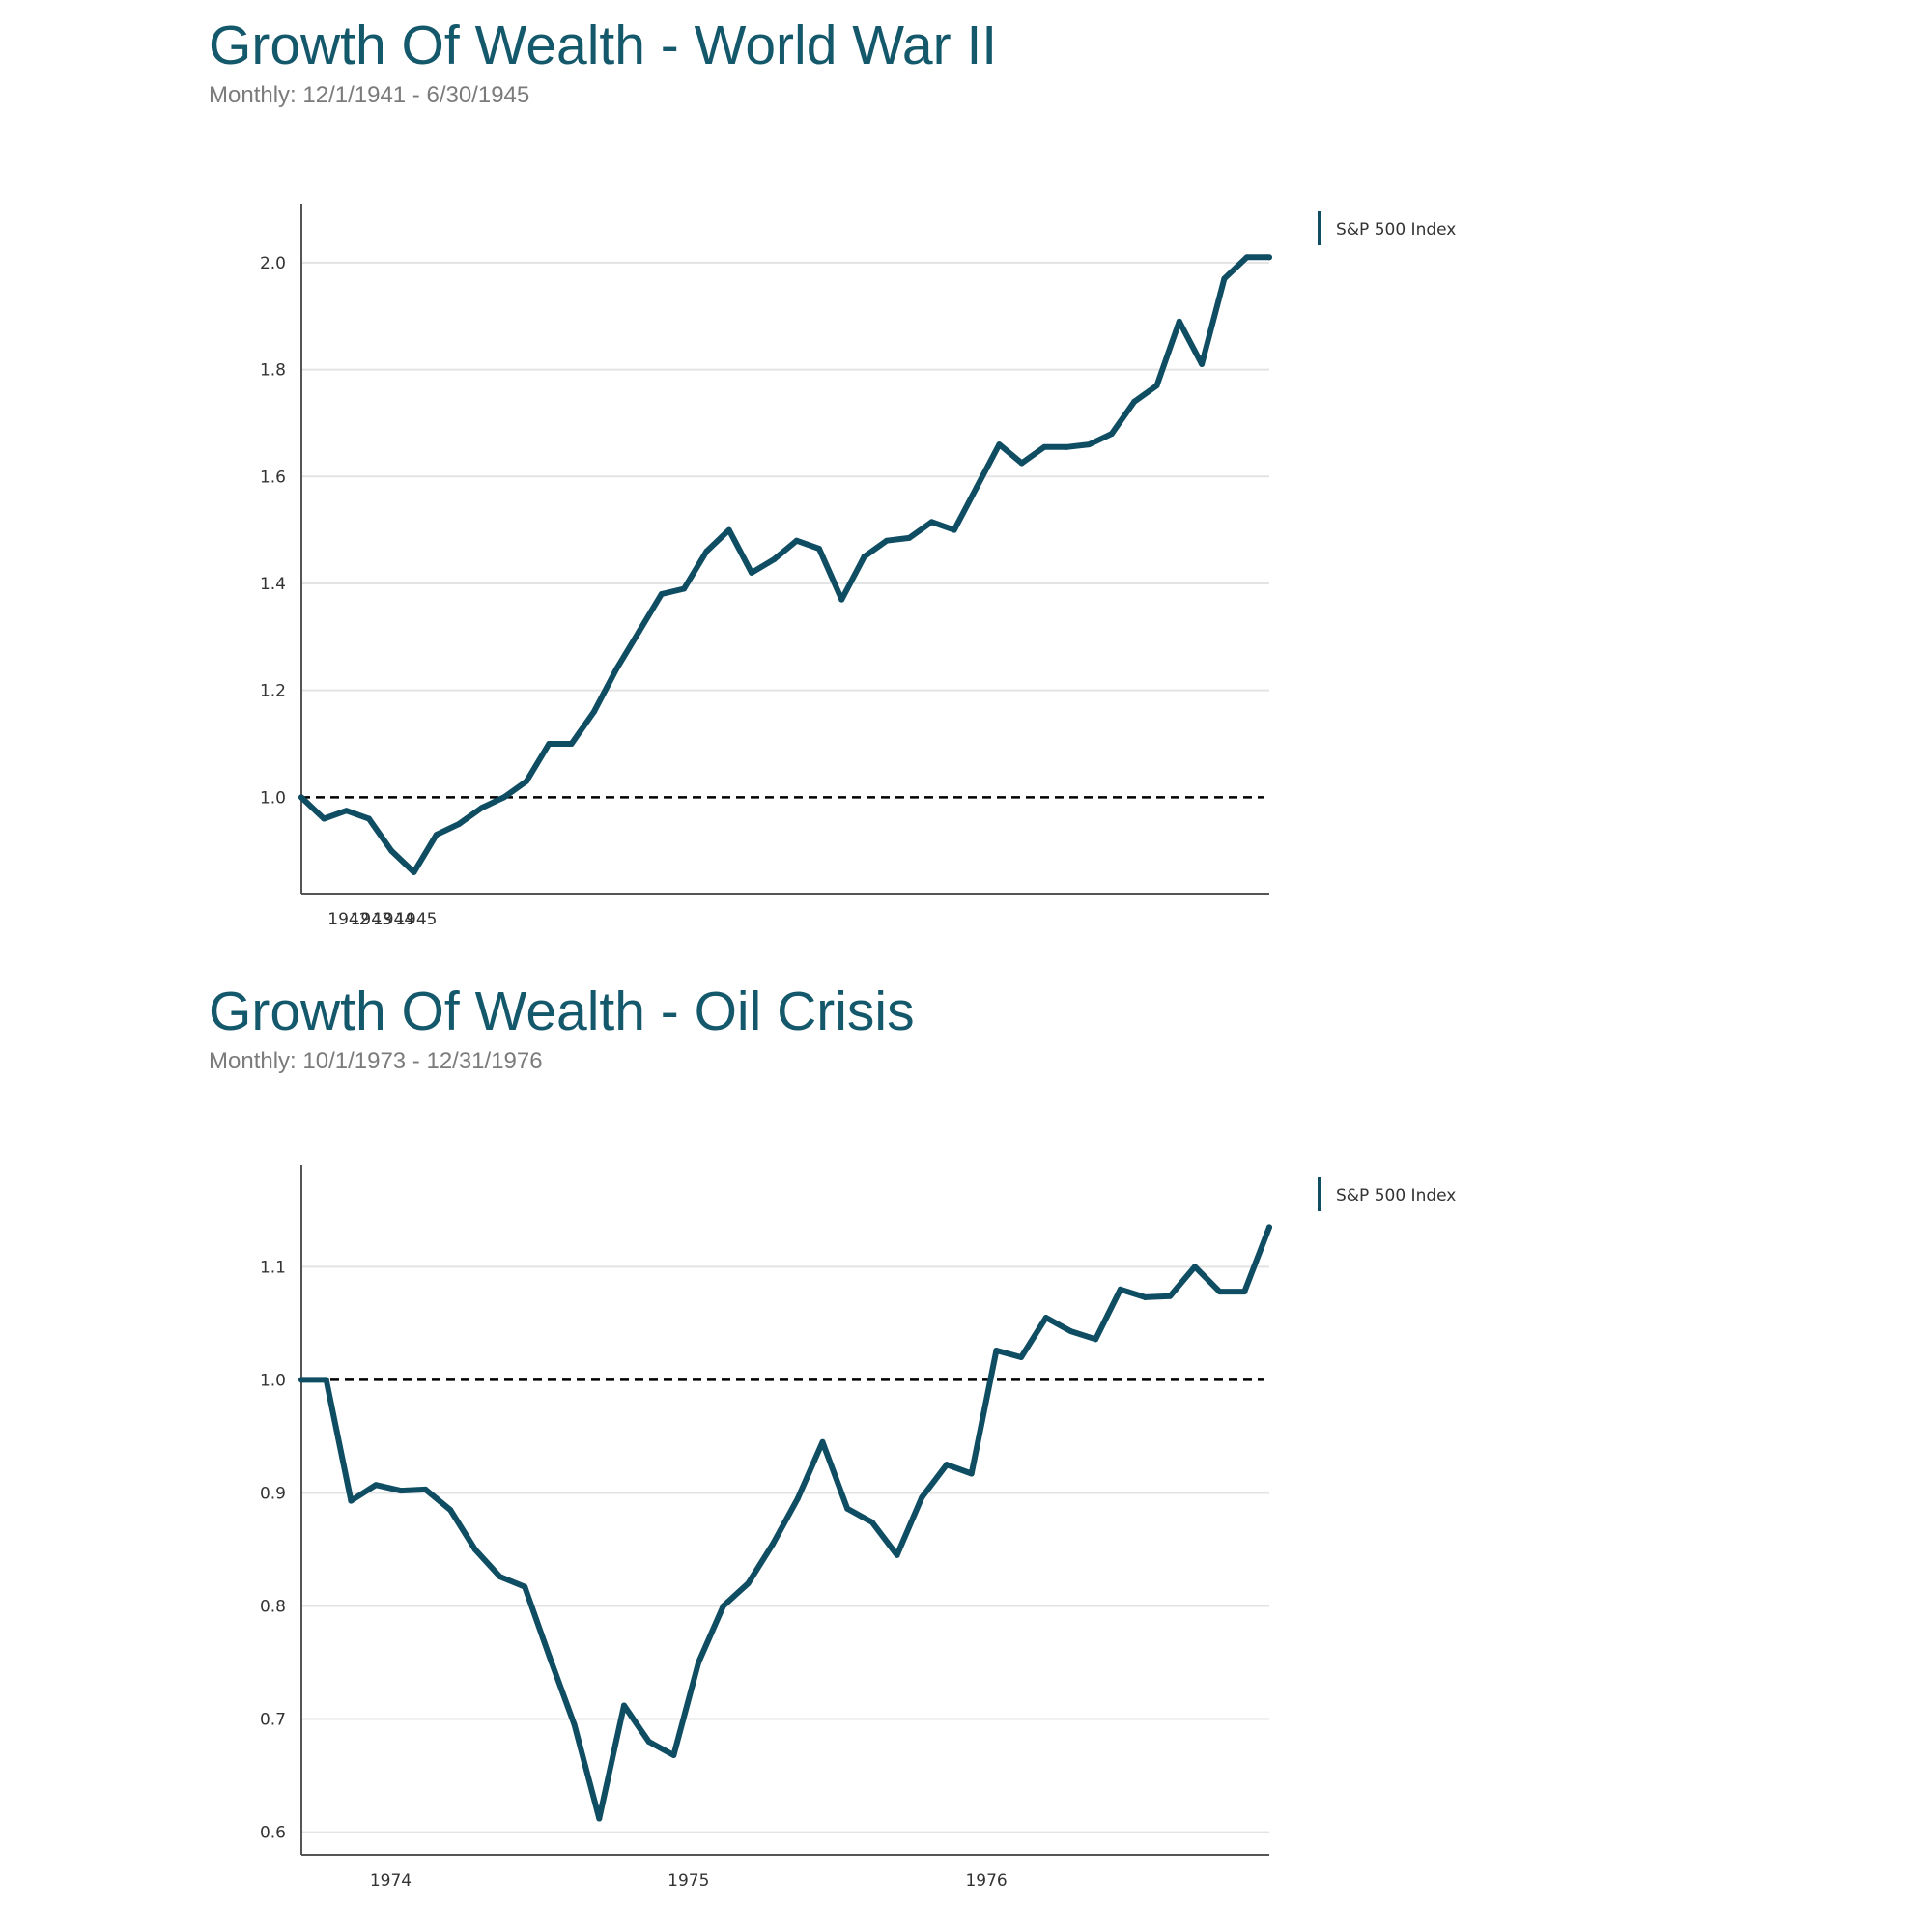 The image size is (1932, 1932). Describe the element at coordinates (348, 919) in the screenshot. I see `x-tick-label: 1942` at that location.